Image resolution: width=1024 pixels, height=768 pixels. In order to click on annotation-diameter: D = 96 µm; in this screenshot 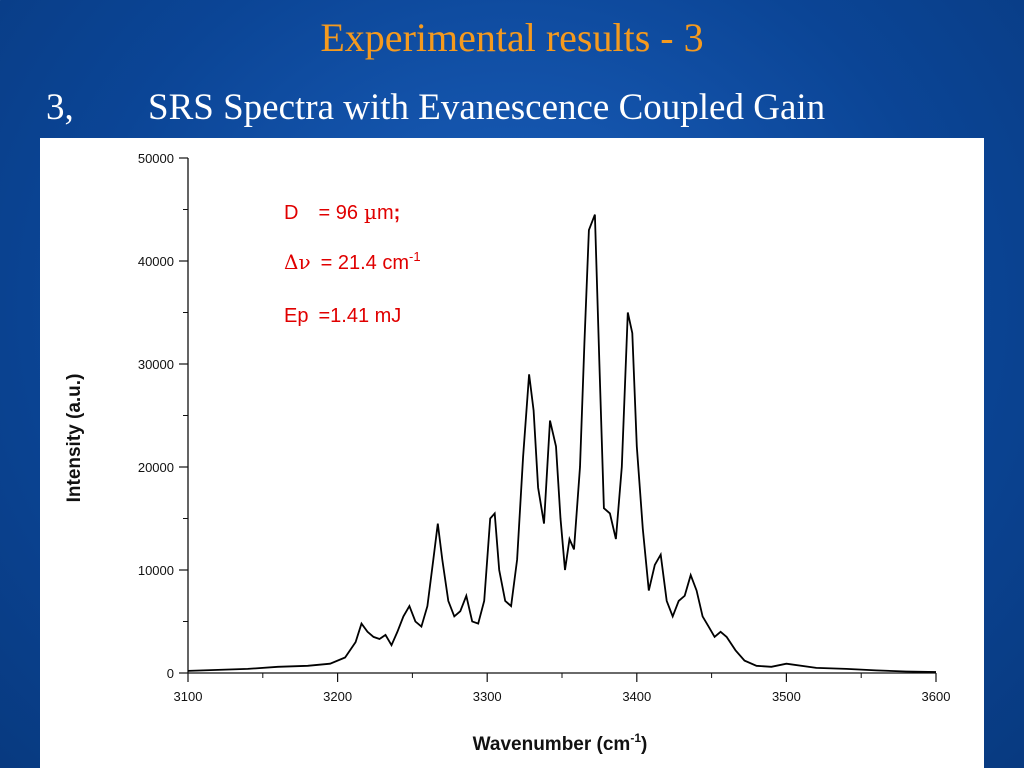, I will do `click(342, 212)`.